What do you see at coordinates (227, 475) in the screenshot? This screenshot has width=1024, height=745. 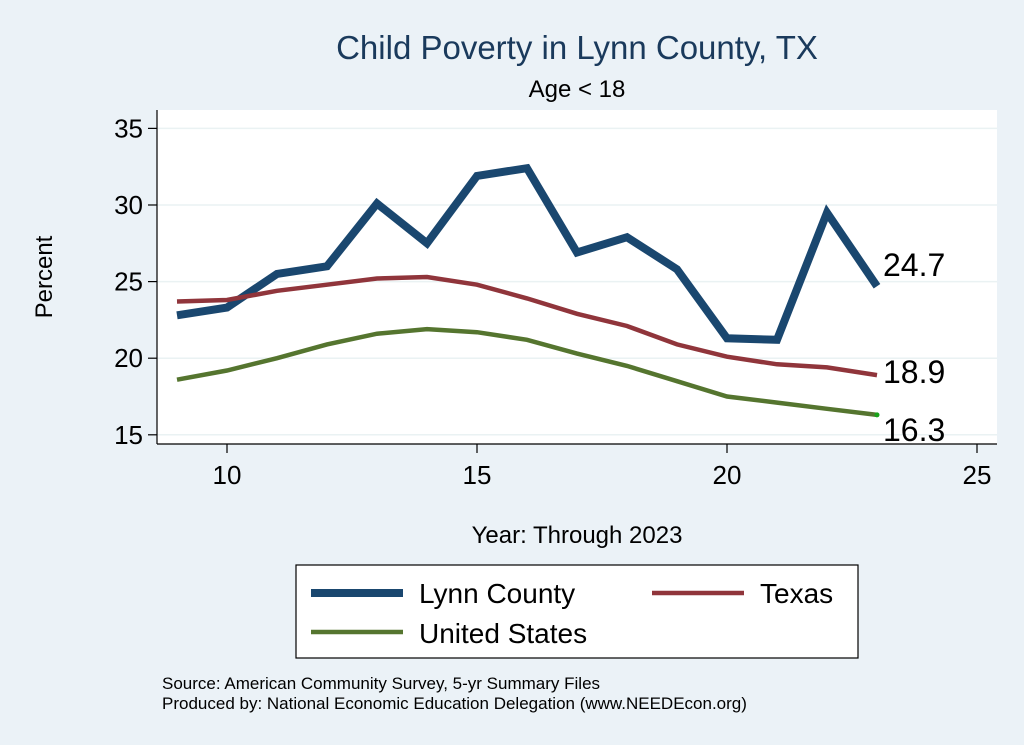 I see `x-tick-label: 10` at bounding box center [227, 475].